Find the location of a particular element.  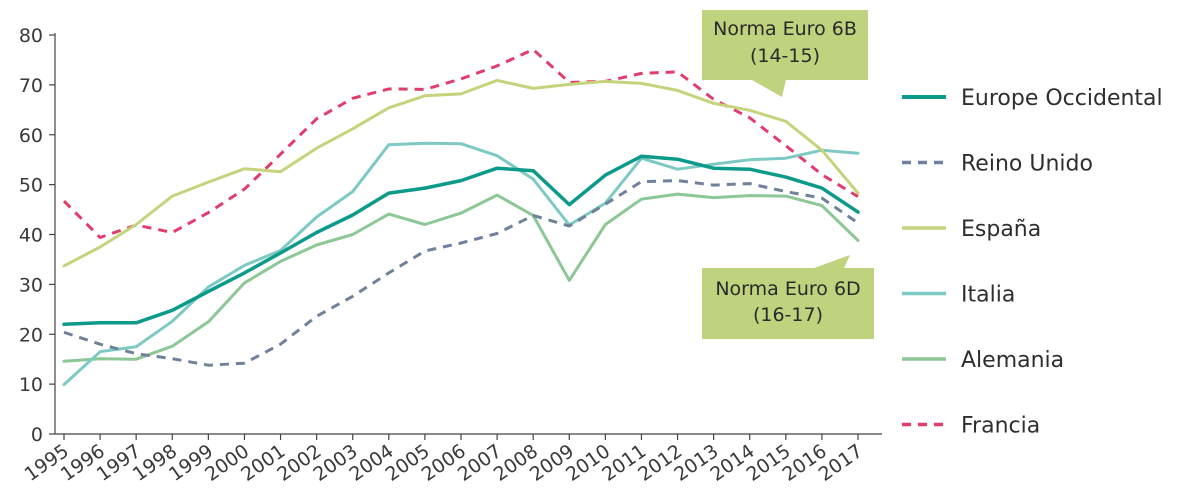

y-tick-label: 60 is located at coordinates (31, 136).